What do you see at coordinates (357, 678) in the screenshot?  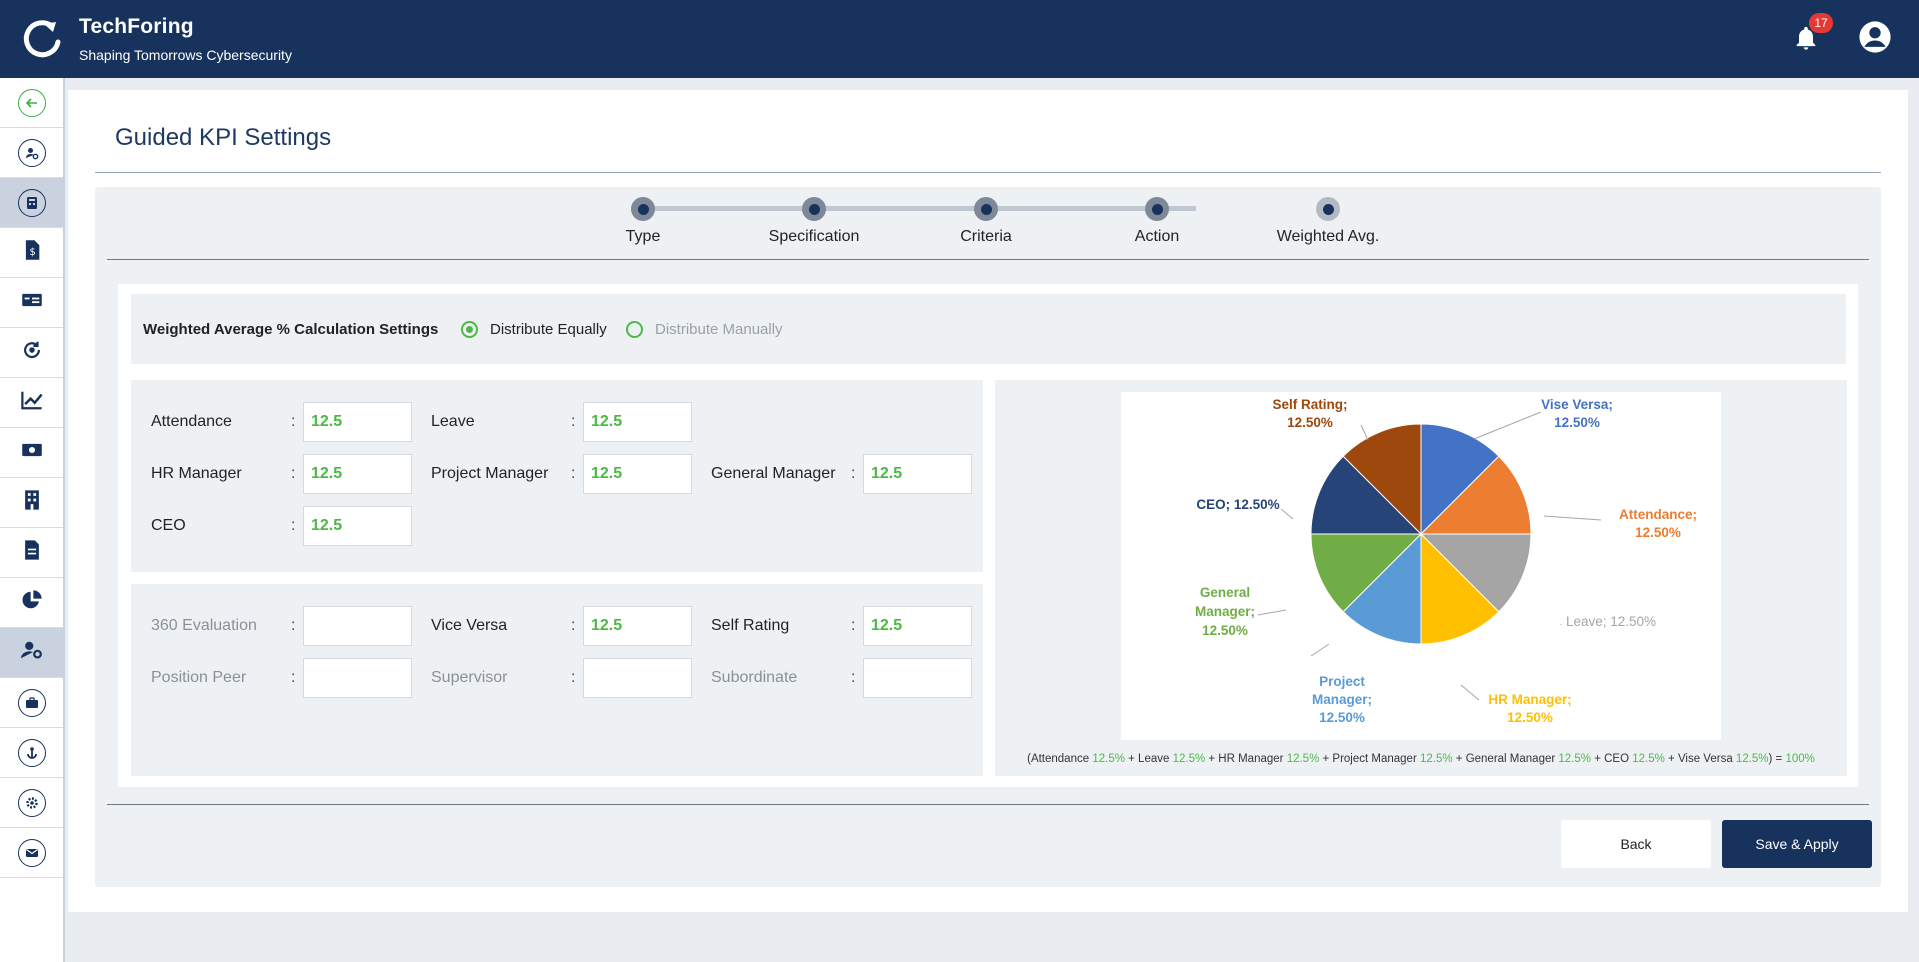 I see `position-peer-input` at bounding box center [357, 678].